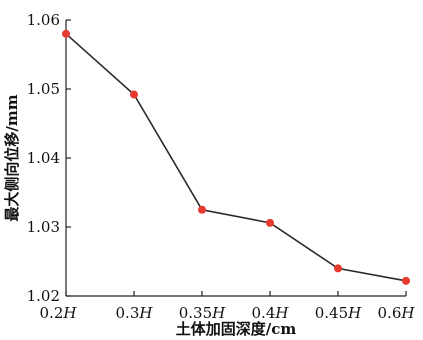 The height and width of the screenshot is (340, 423). What do you see at coordinates (135, 313) in the screenshot?
I see `x-tick-label: 0.3H` at bounding box center [135, 313].